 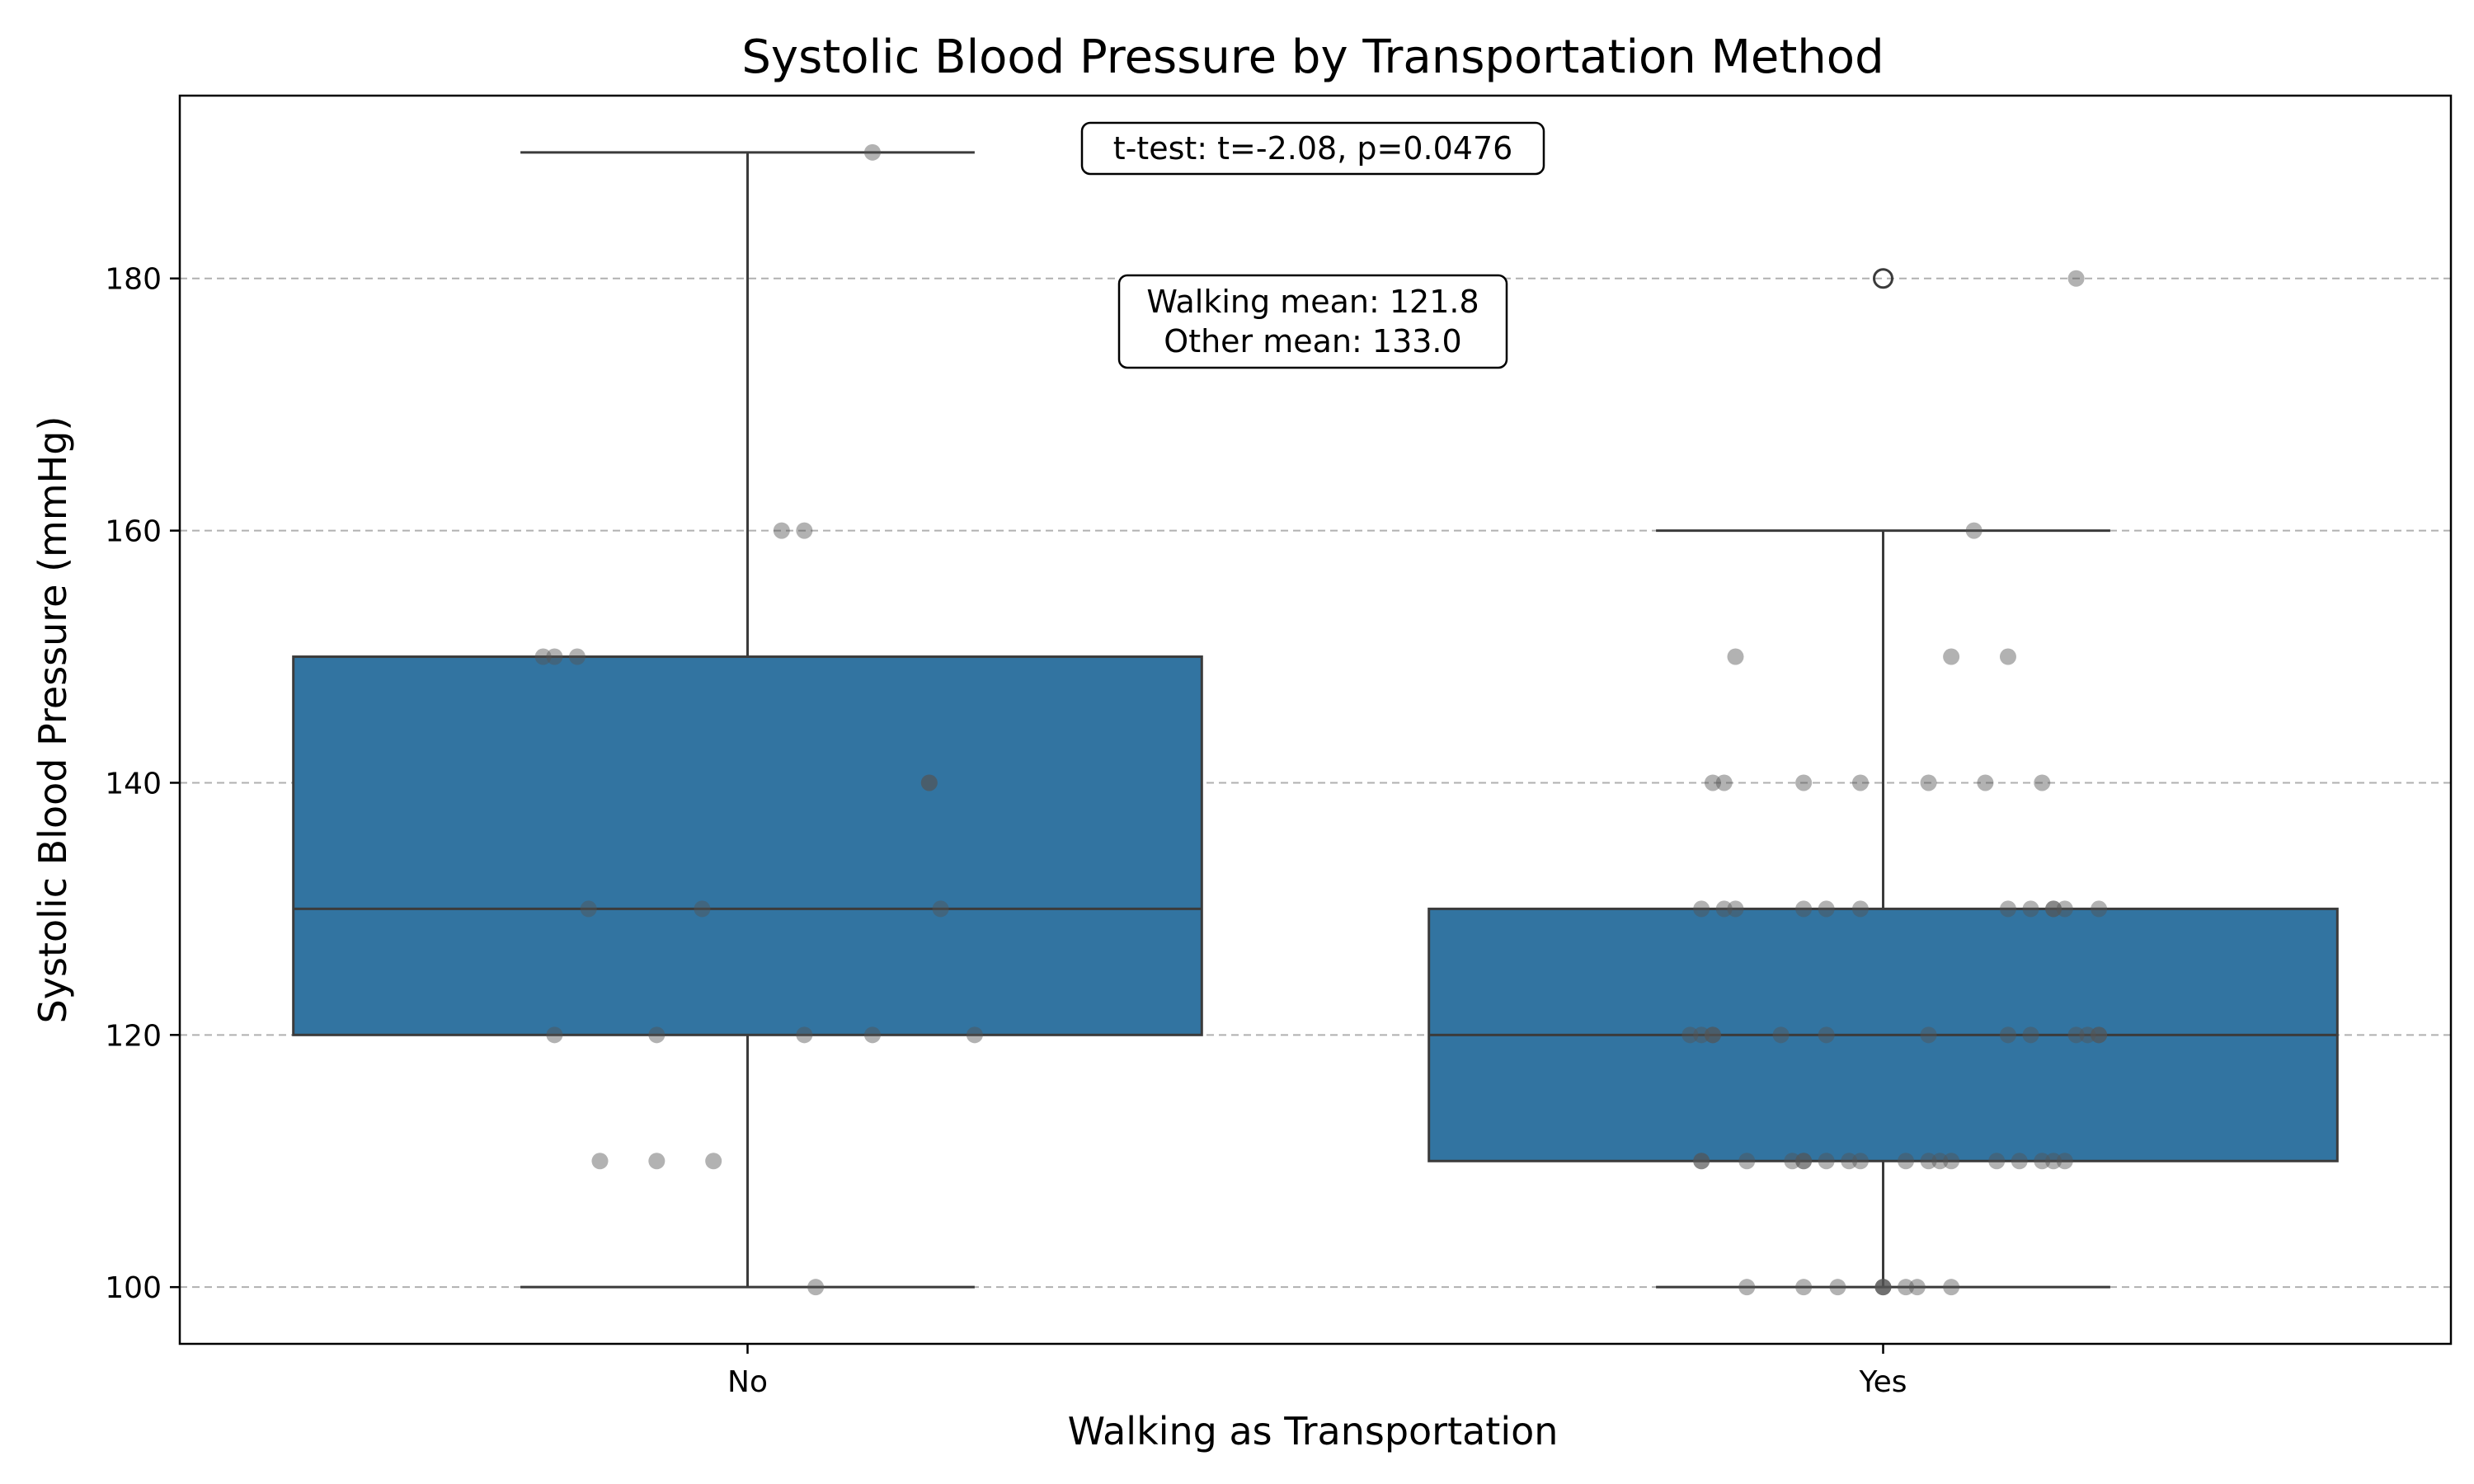 What do you see at coordinates (133, 1036) in the screenshot?
I see `y-tick-label: 120` at bounding box center [133, 1036].